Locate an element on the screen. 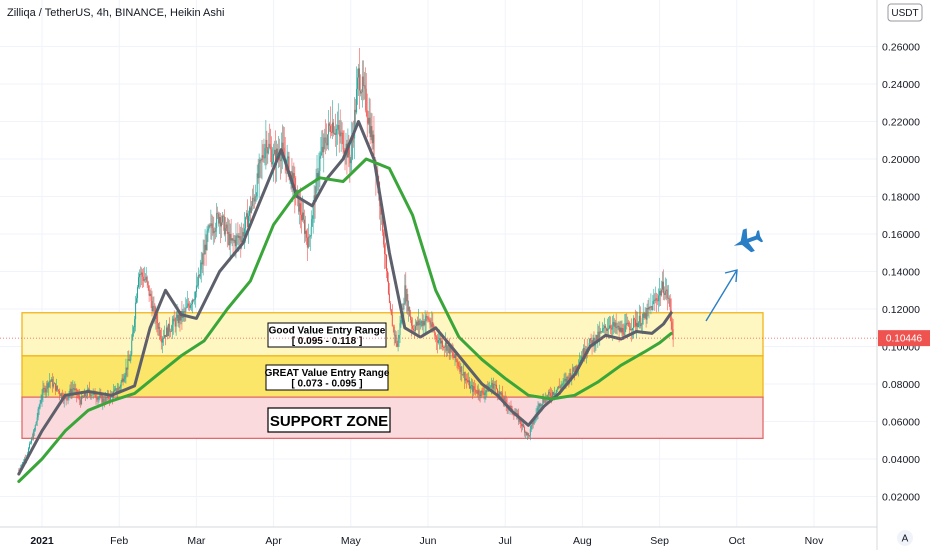 Image resolution: width=932 pixels, height=550 pixels. auto-scale-button: A is located at coordinates (905, 538).